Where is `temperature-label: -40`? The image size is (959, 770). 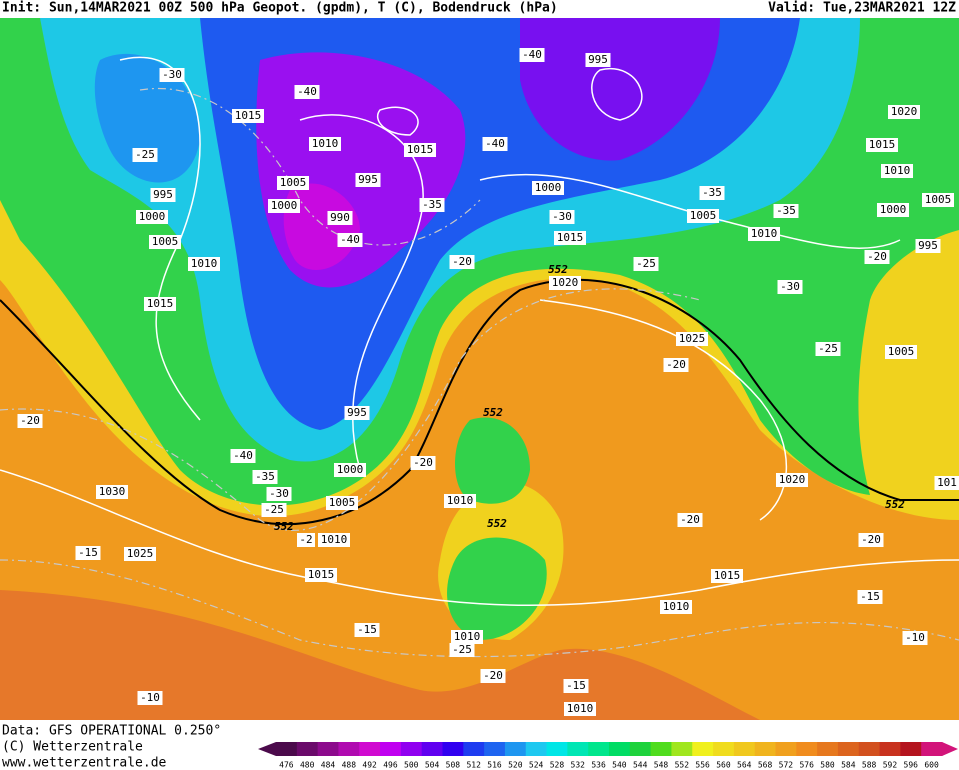
temperature-label: -40 is located at coordinates (243, 456).